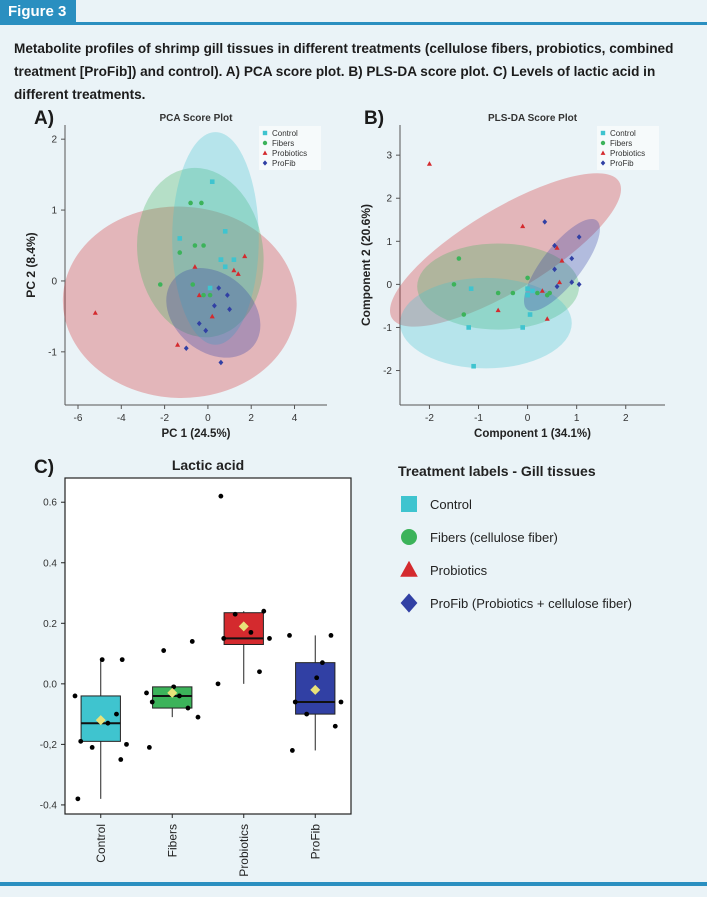 Image resolution: width=707 pixels, height=897 pixels. I want to click on y-axis-label: Component 2 (20.6%), so click(366, 265).